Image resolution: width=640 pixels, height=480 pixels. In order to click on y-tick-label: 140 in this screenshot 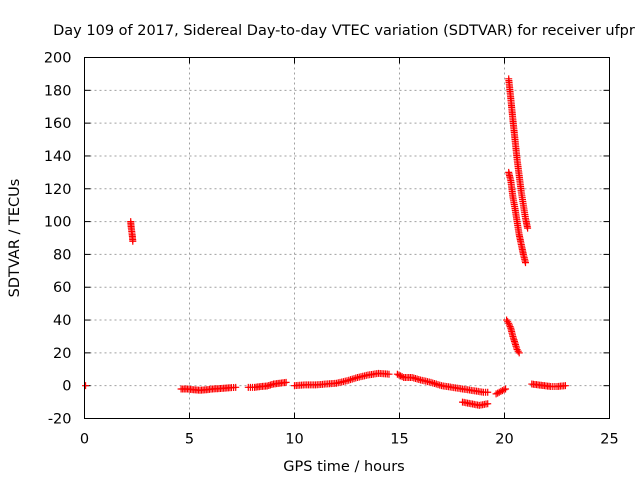, I will do `click(58, 157)`.